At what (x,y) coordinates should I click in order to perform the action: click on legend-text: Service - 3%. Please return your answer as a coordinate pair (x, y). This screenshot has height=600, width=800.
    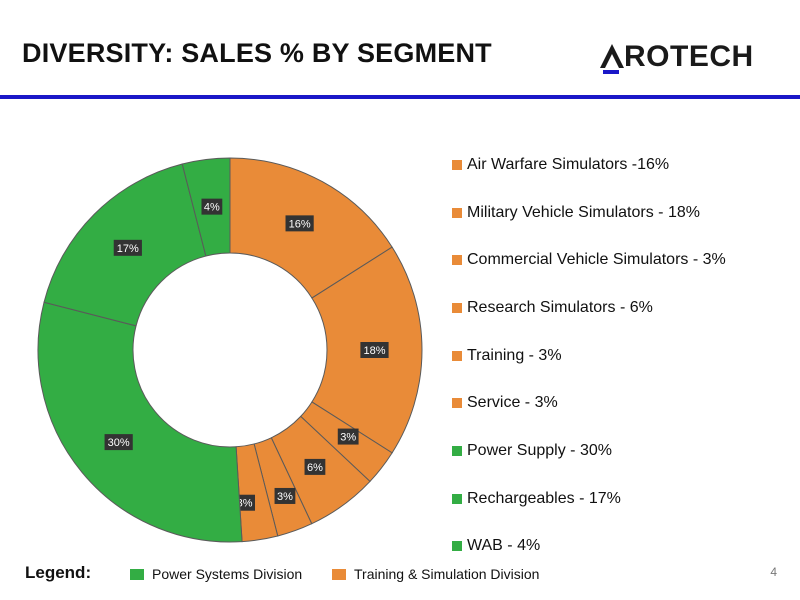
    Looking at the image, I should click on (512, 403).